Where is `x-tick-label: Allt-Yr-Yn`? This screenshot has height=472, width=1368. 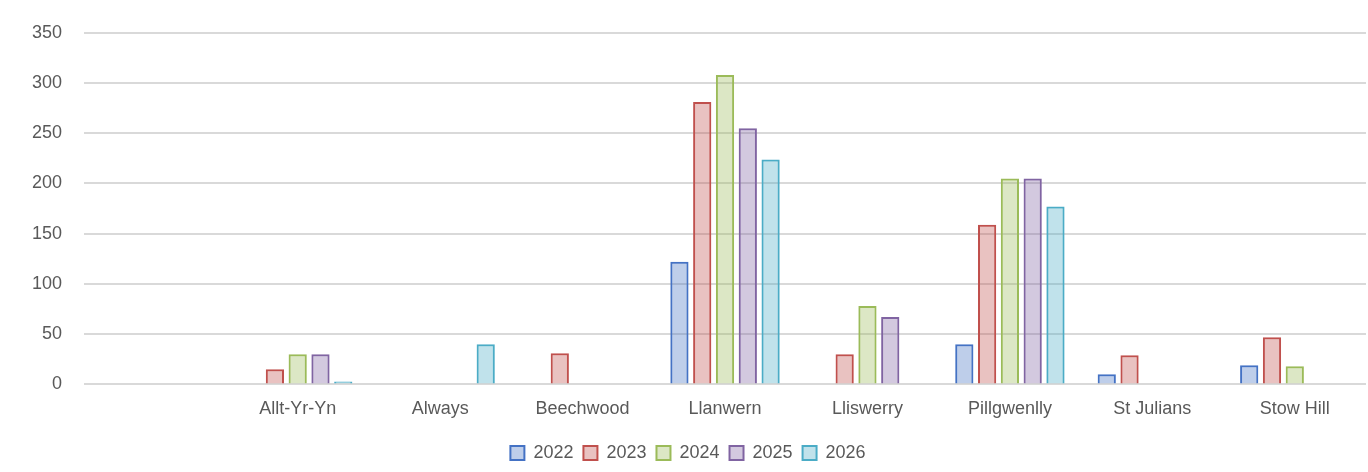 x-tick-label: Allt-Yr-Yn is located at coordinates (298, 408).